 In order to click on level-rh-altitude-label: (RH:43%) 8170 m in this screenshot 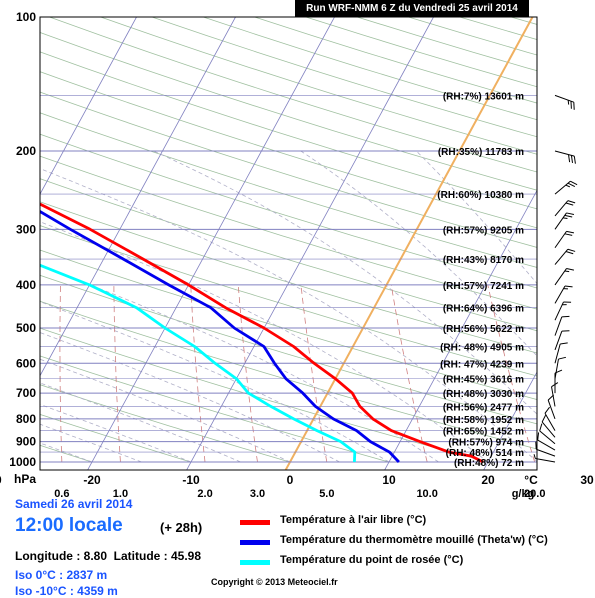, I will do `click(483, 260)`.